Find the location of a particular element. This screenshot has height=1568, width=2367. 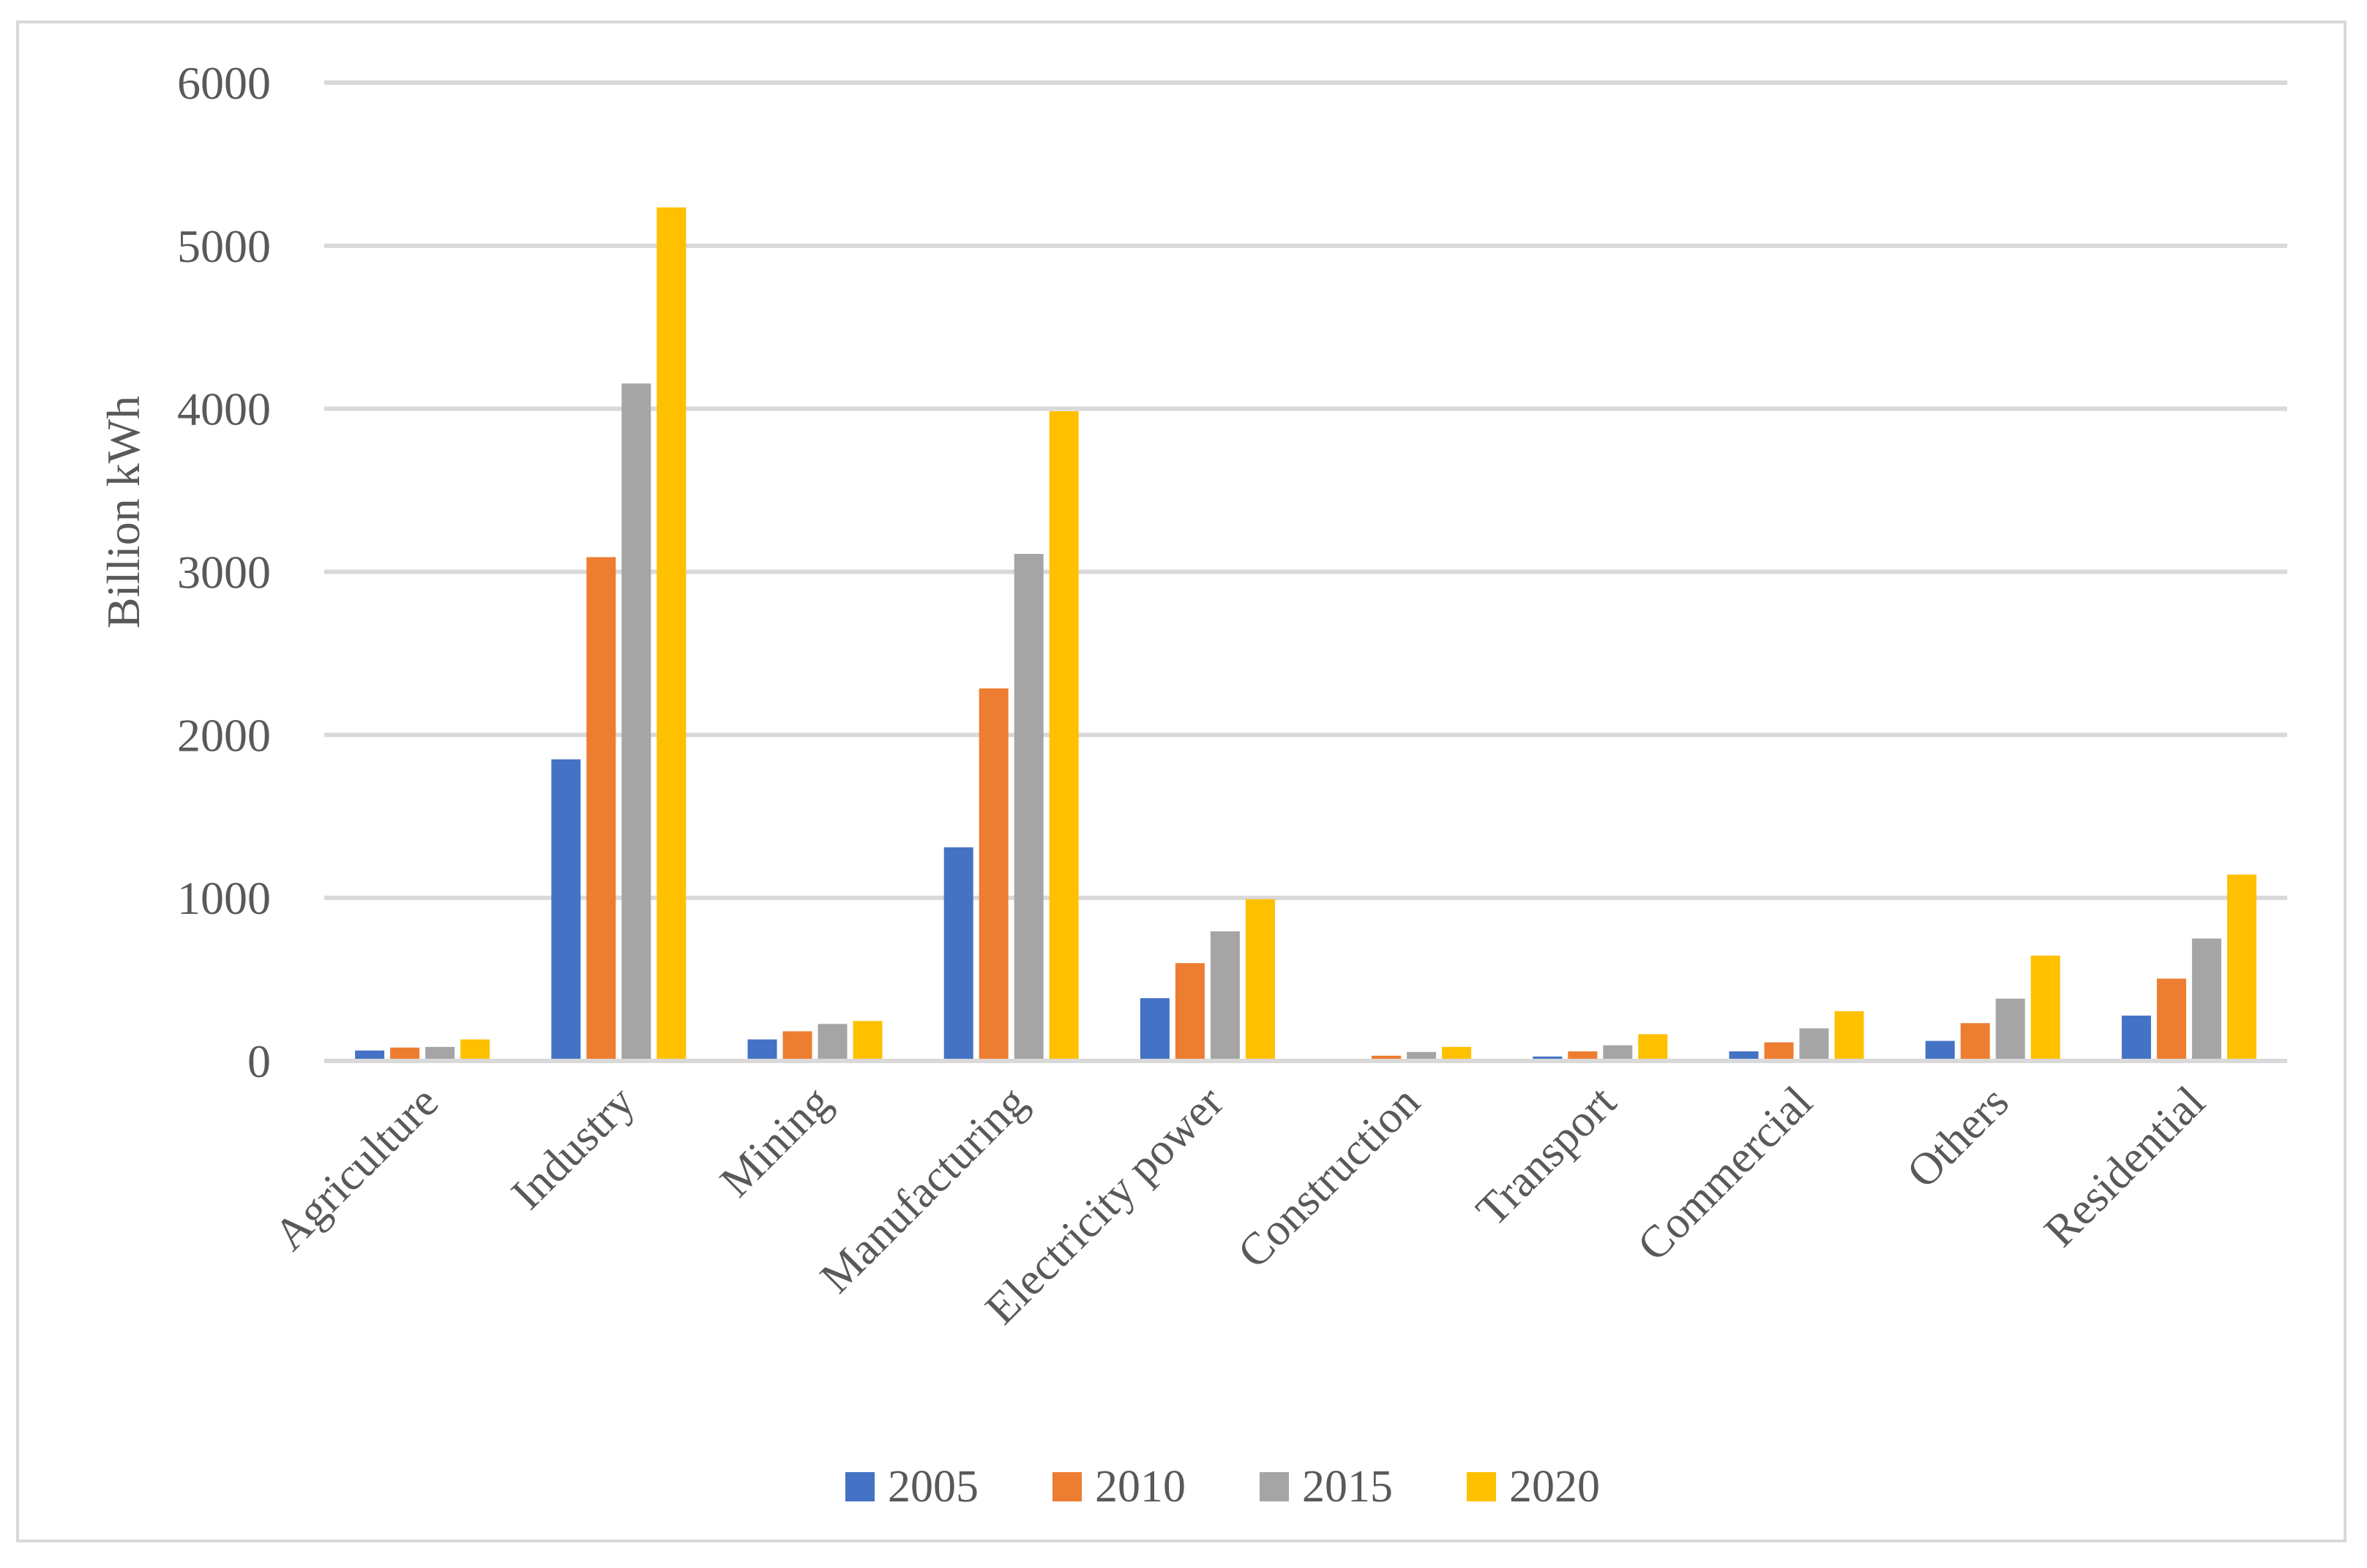

legend-label: 2015 is located at coordinates (1347, 1487).